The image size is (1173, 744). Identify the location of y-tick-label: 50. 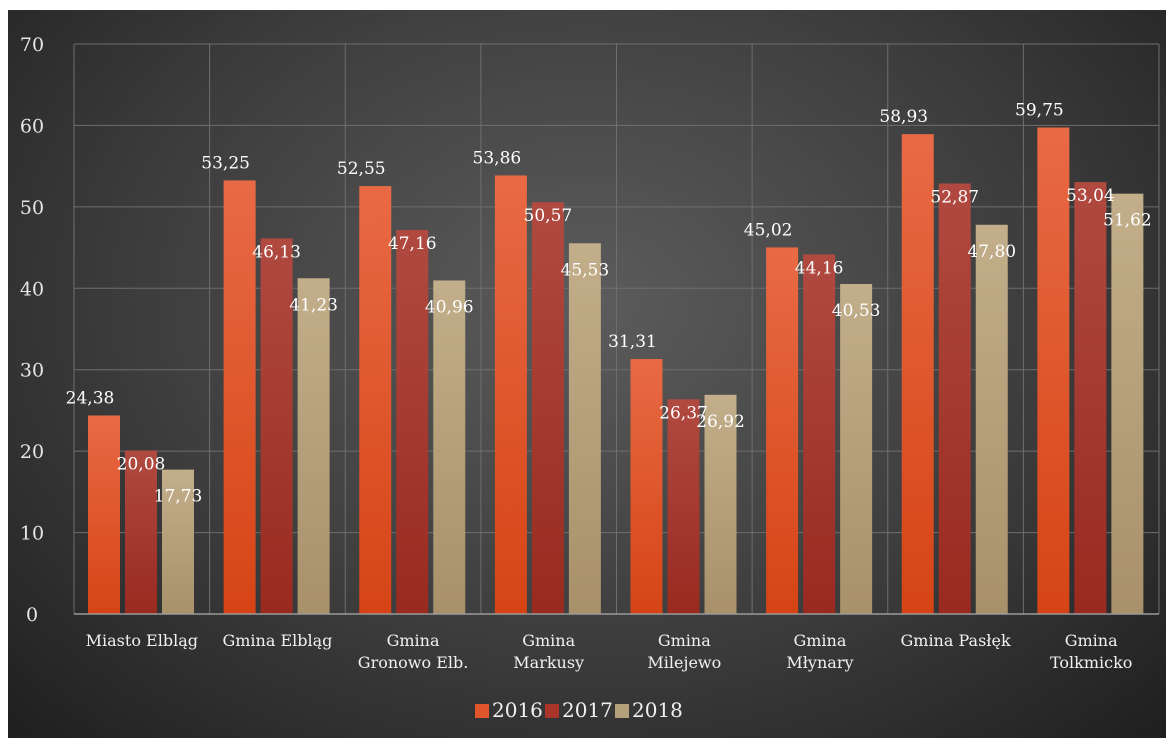
(32, 208).